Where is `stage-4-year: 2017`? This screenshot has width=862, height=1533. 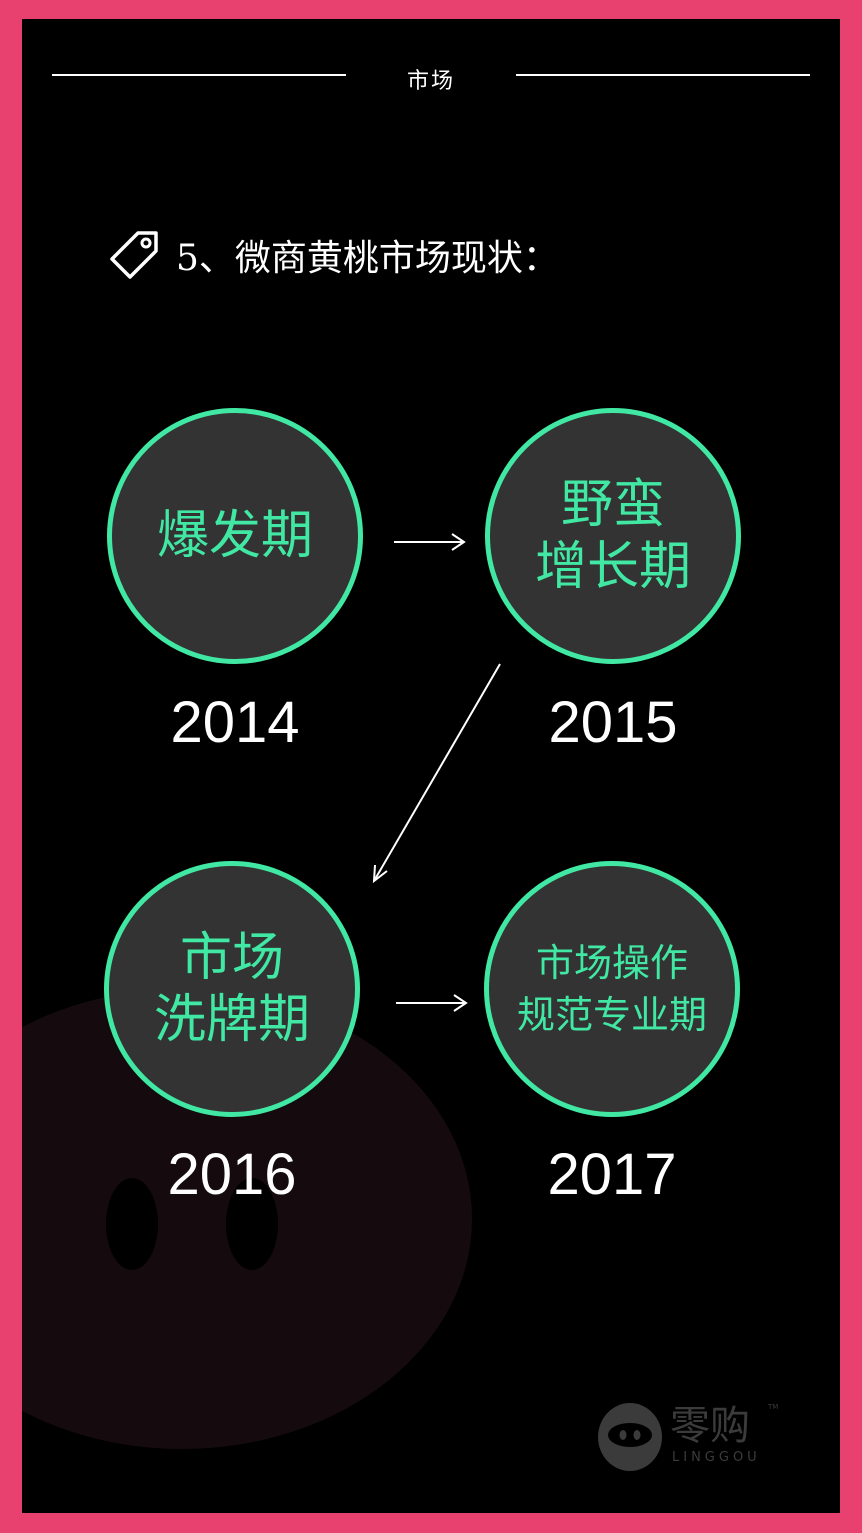 stage-4-year: 2017 is located at coordinates (612, 1174).